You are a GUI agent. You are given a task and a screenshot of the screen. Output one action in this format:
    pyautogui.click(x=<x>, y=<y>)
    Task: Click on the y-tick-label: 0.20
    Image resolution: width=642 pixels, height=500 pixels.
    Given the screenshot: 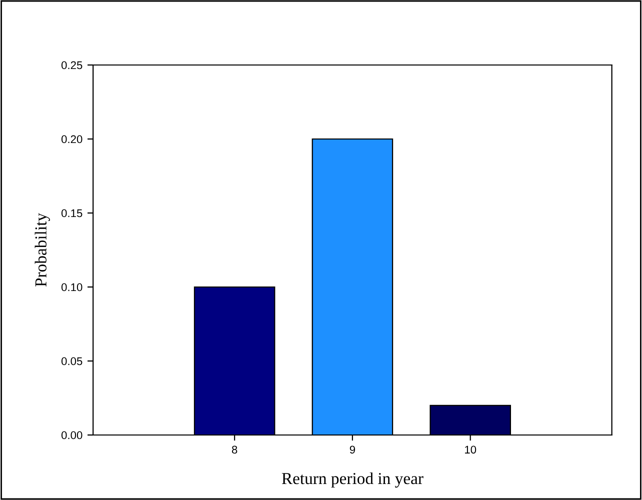 What is the action you would take?
    pyautogui.click(x=71, y=139)
    